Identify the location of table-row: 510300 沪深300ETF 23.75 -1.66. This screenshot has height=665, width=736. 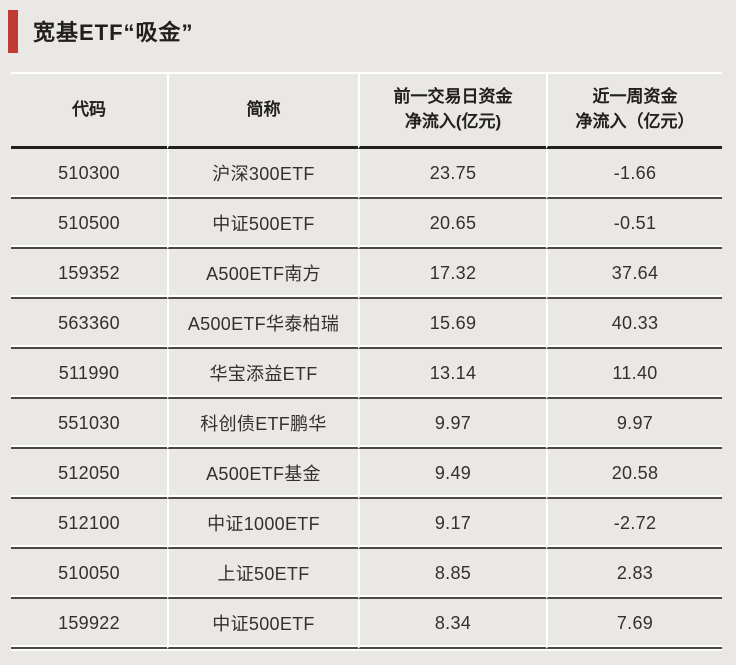
(366, 174).